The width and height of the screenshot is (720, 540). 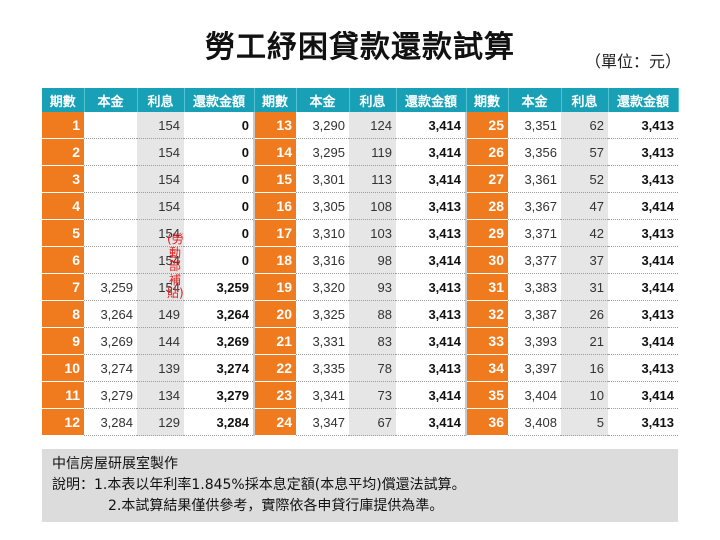 I want to click on cell-principal: 3,393, so click(x=534, y=341).